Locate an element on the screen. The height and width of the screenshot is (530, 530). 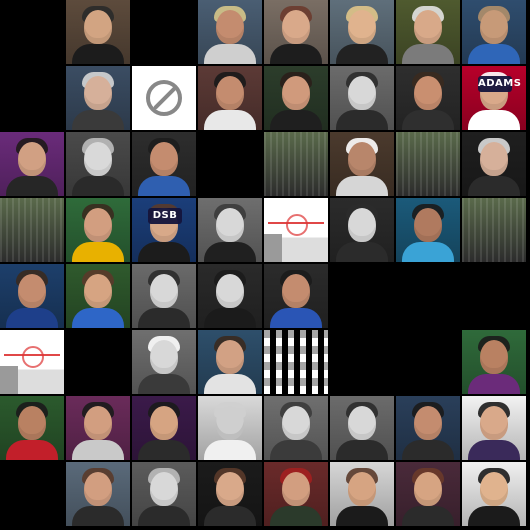
grid-tile: DSB is located at coordinates (164, 230).